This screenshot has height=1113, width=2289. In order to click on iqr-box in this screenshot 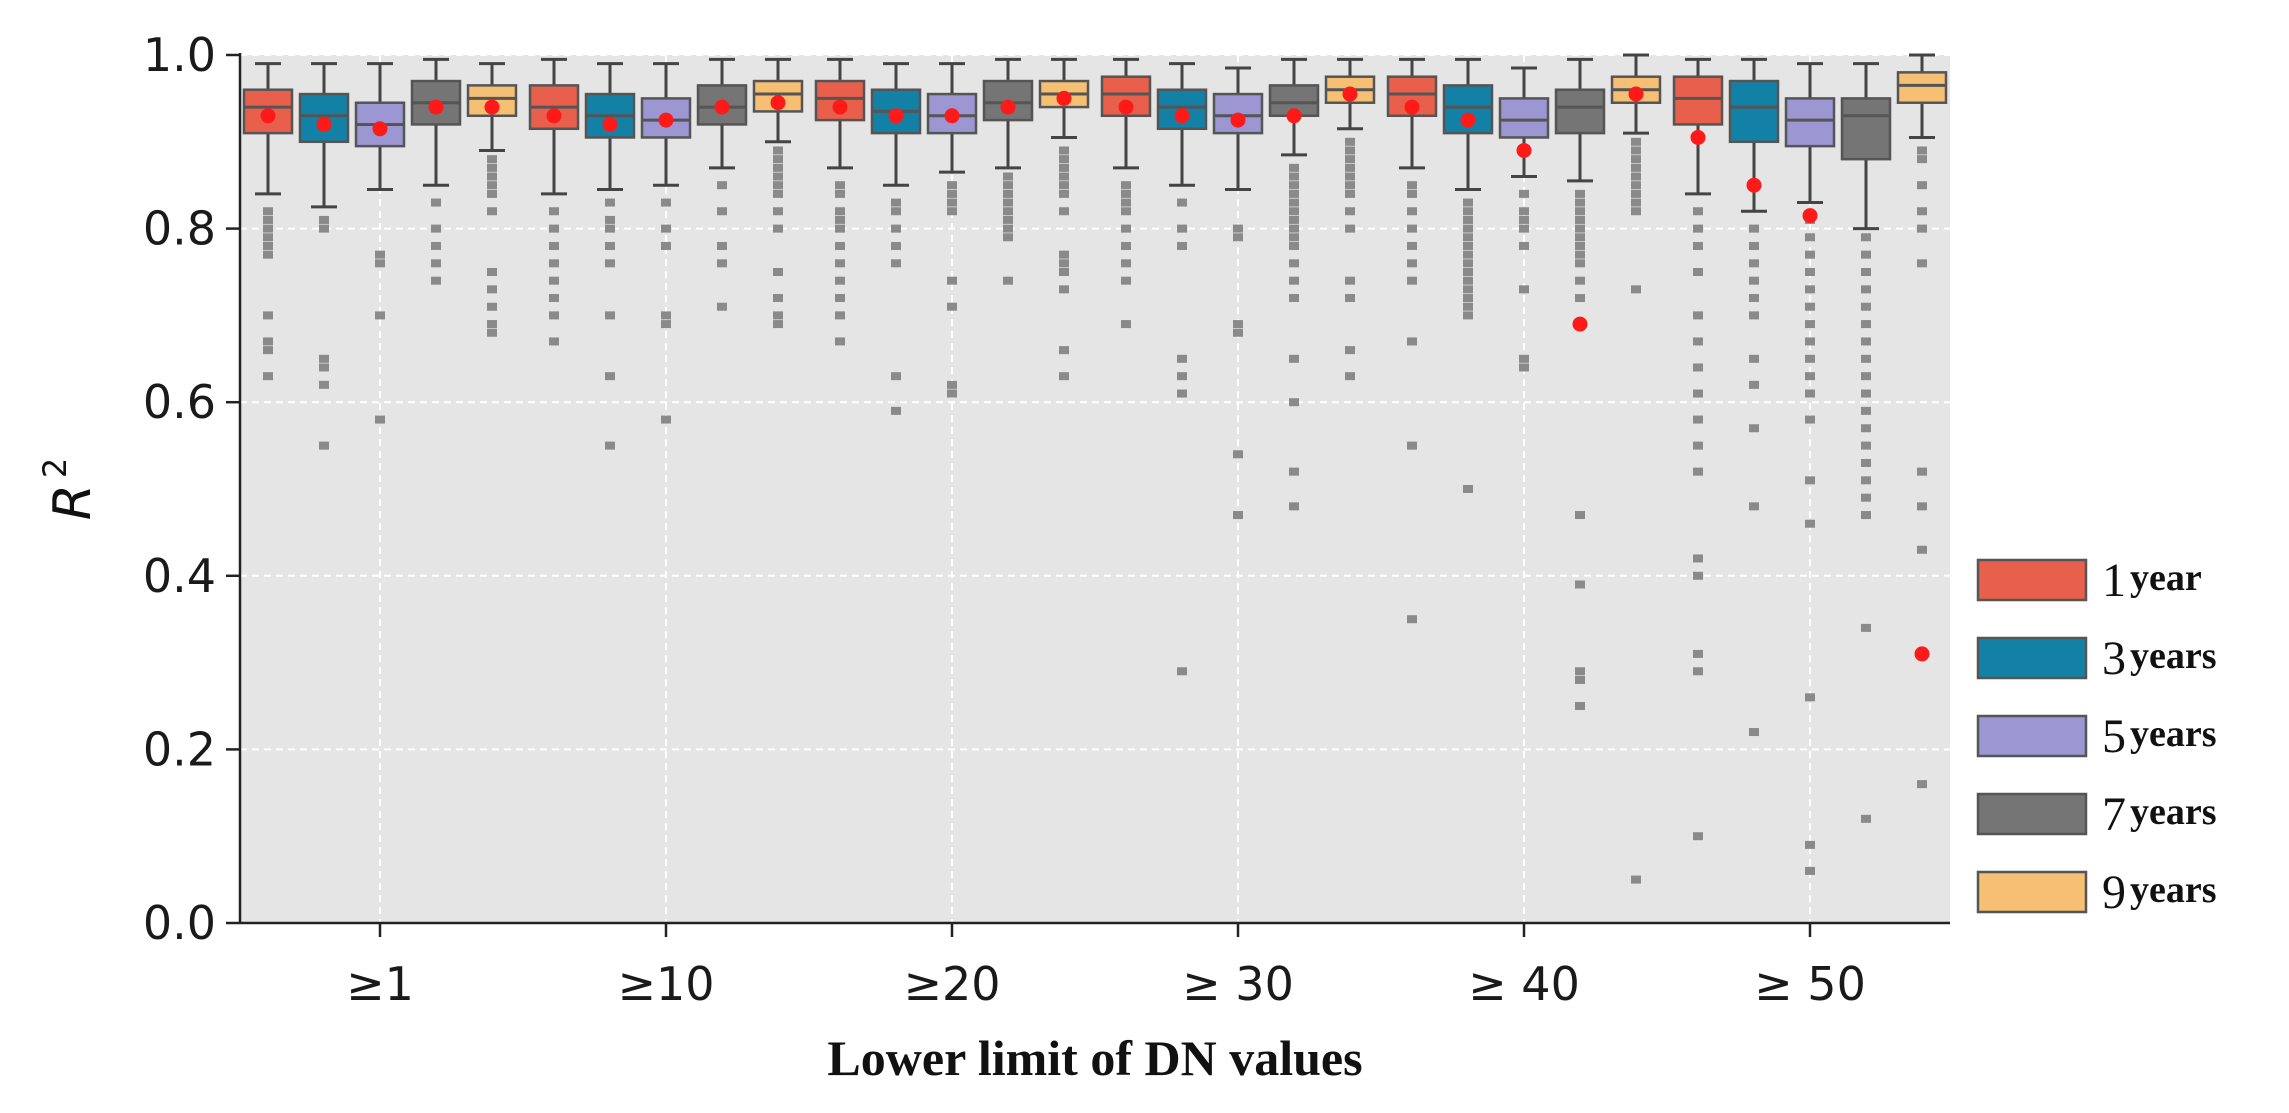, I will do `click(324, 118)`.